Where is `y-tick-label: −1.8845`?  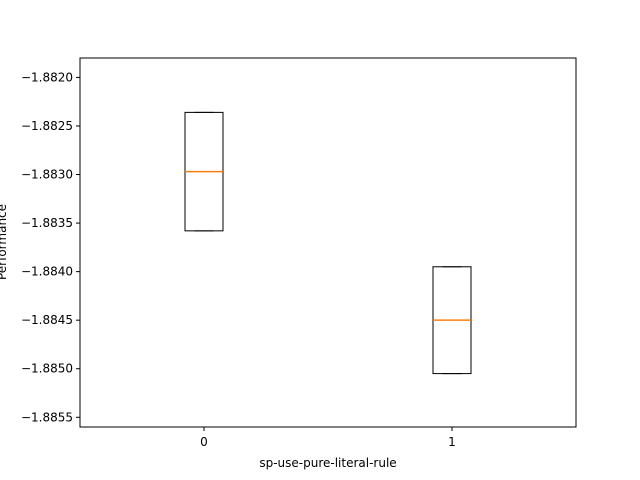 y-tick-label: −1.8845 is located at coordinates (47, 320).